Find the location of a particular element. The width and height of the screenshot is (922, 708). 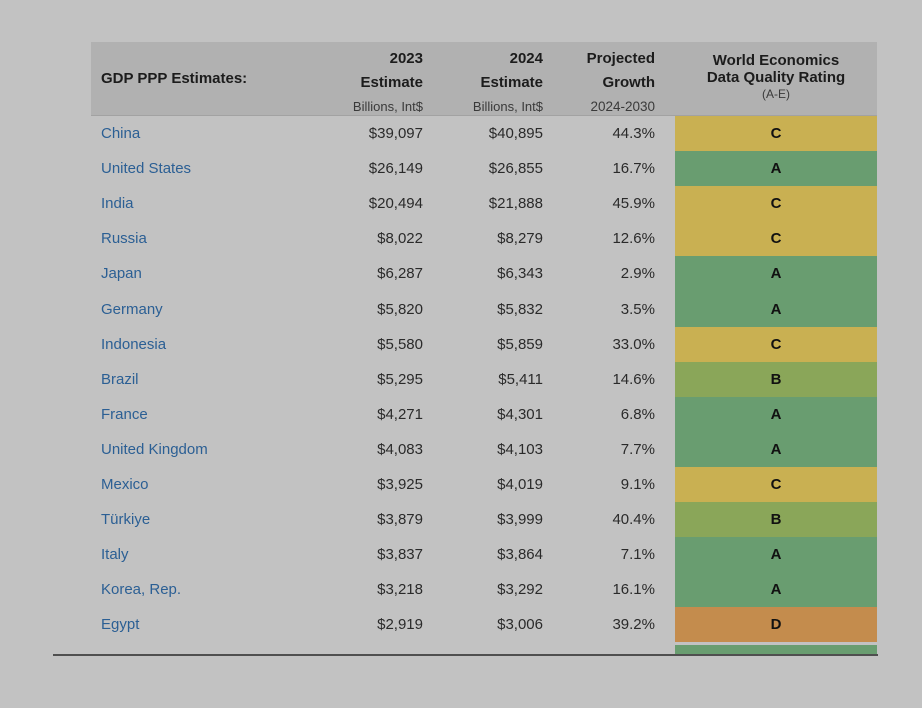

table-row: Brazil $5,295 $5,411 14.6% B is located at coordinates (484, 379).